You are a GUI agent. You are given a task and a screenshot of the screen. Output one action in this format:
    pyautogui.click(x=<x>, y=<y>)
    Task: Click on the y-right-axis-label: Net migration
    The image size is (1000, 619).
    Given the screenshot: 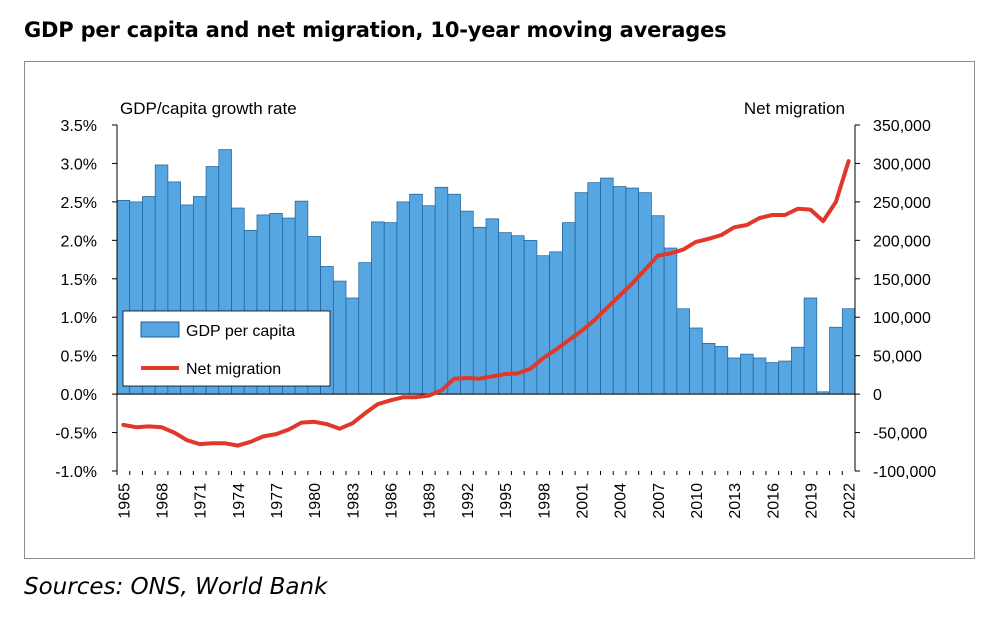 What is the action you would take?
    pyautogui.click(x=794, y=108)
    